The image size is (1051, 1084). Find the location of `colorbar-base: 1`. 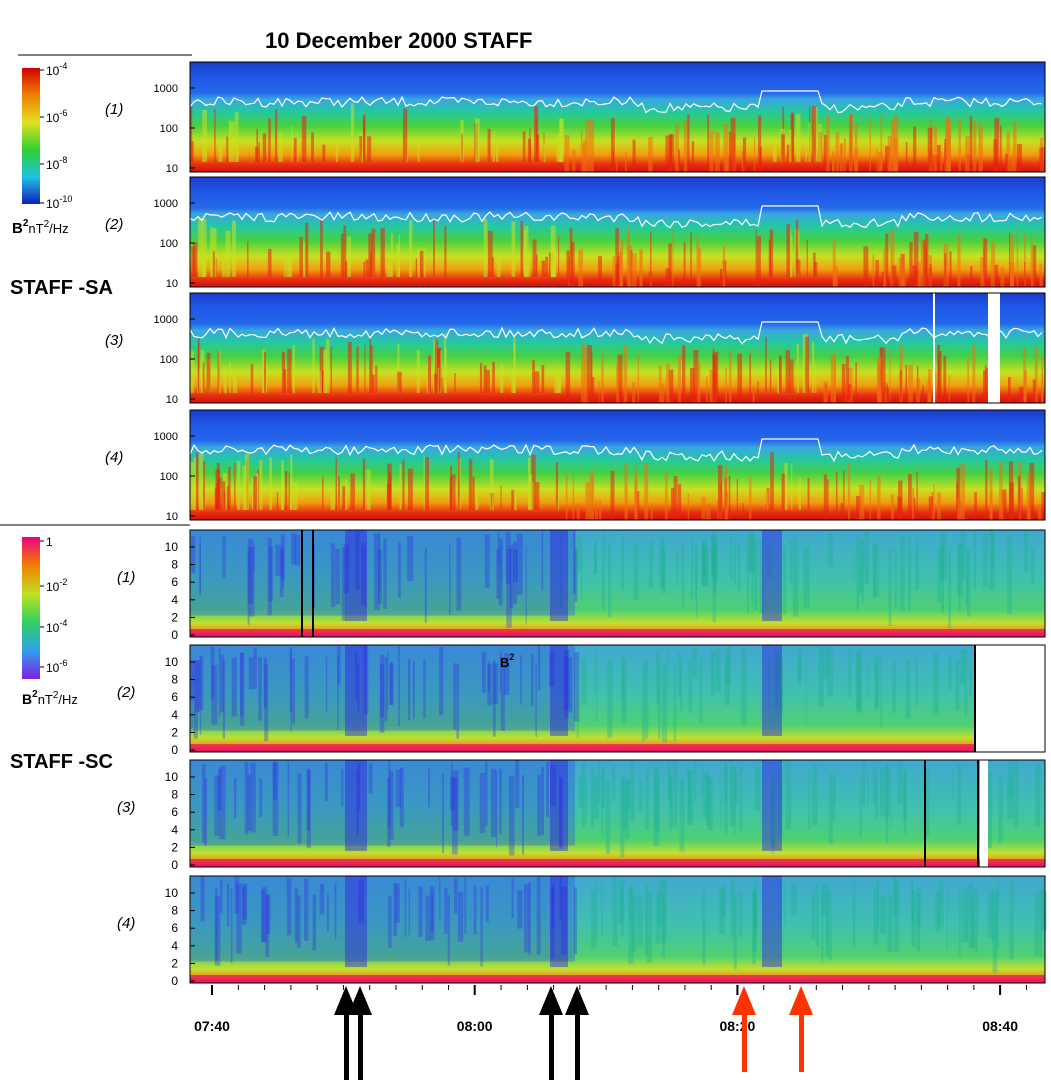

colorbar-base: 1 is located at coordinates (49, 542).